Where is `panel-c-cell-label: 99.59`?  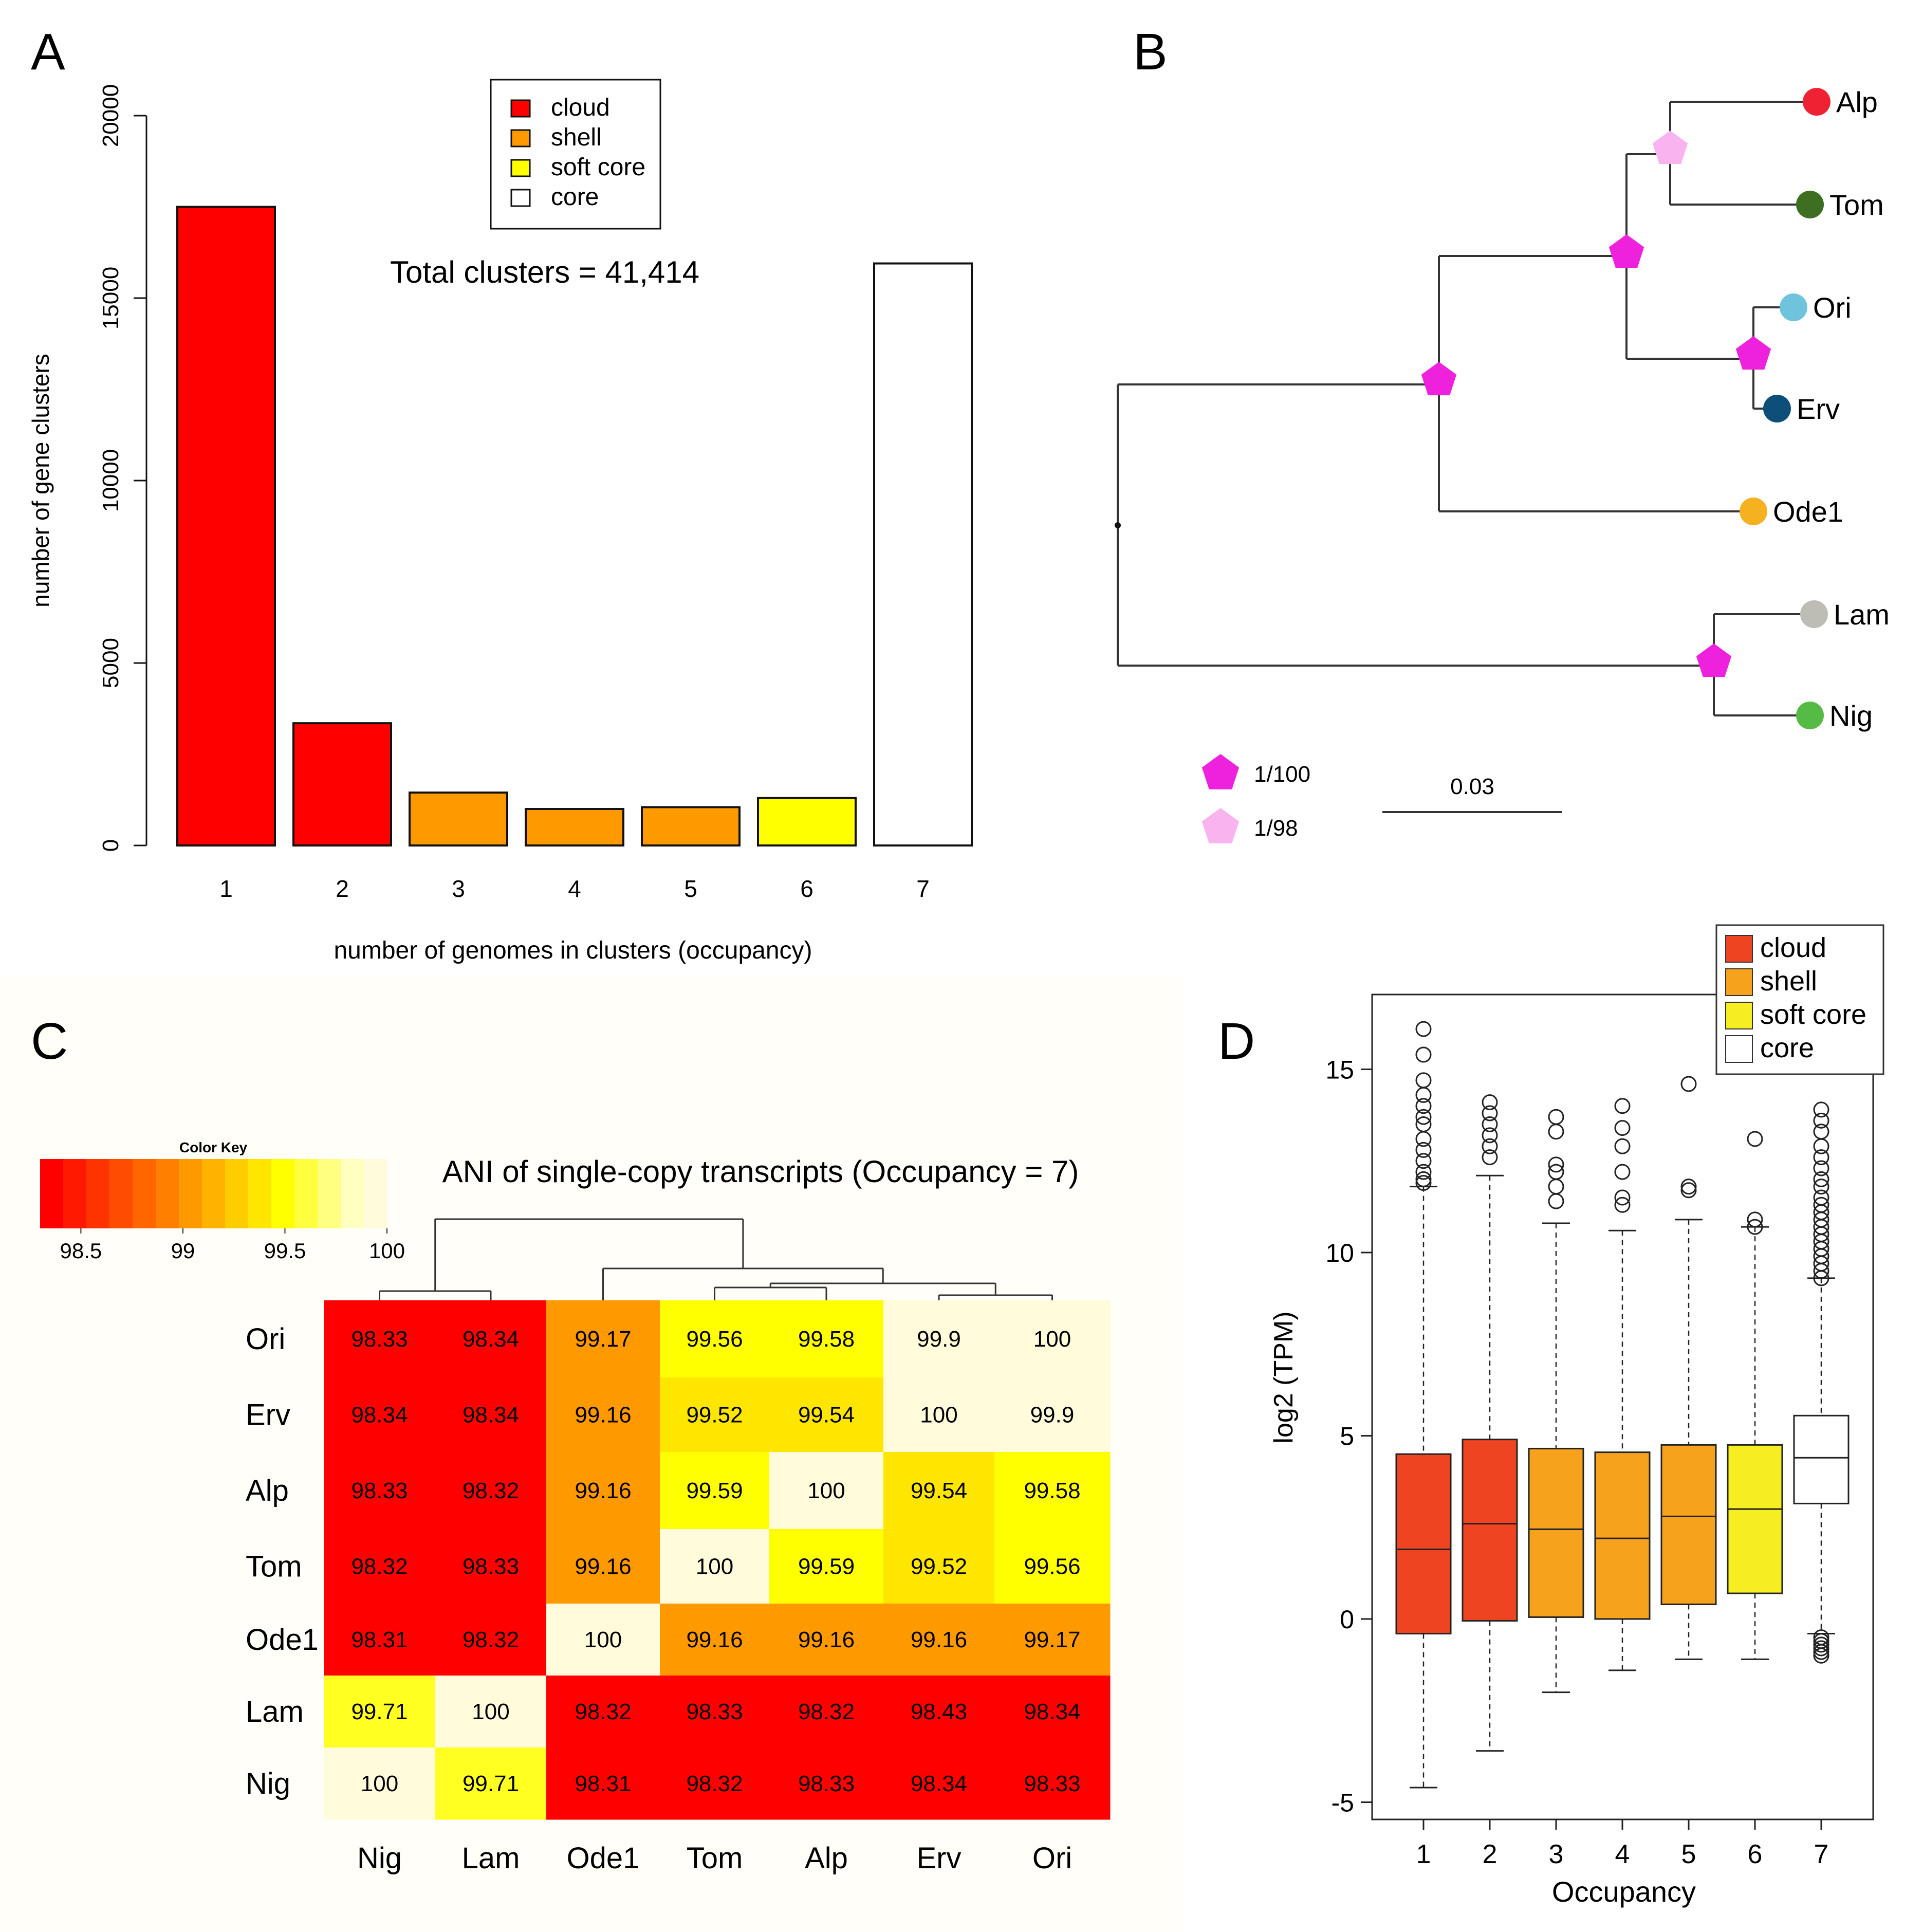 panel-c-cell-label: 99.59 is located at coordinates (827, 1566).